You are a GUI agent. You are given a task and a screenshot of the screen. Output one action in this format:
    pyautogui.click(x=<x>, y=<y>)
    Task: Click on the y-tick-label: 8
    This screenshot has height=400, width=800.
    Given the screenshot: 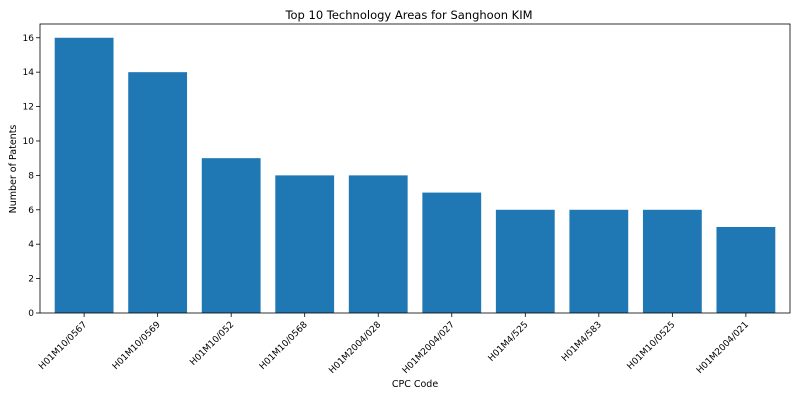 What is the action you would take?
    pyautogui.click(x=31, y=176)
    